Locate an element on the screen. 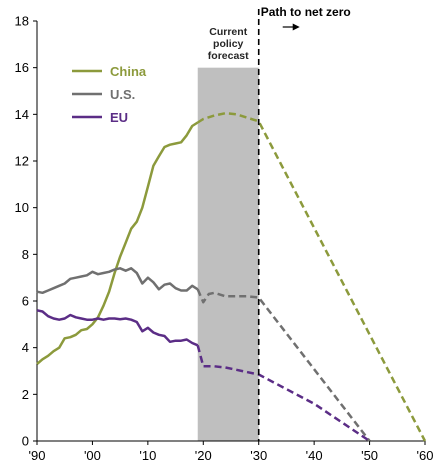 The height and width of the screenshot is (471, 442). y-tick-label: 16 is located at coordinates (22, 67).